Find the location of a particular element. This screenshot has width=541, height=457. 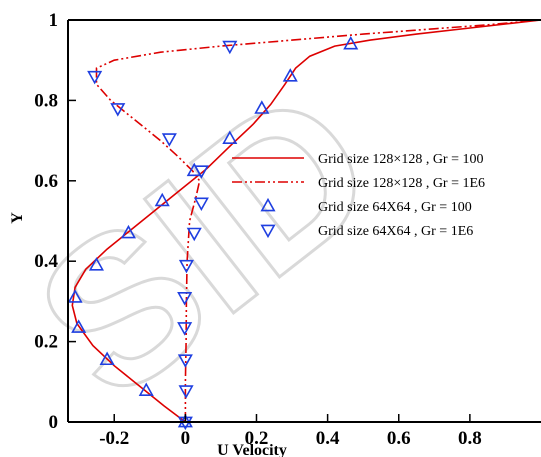

y-tick-label-5: 1 is located at coordinates (54, 20).